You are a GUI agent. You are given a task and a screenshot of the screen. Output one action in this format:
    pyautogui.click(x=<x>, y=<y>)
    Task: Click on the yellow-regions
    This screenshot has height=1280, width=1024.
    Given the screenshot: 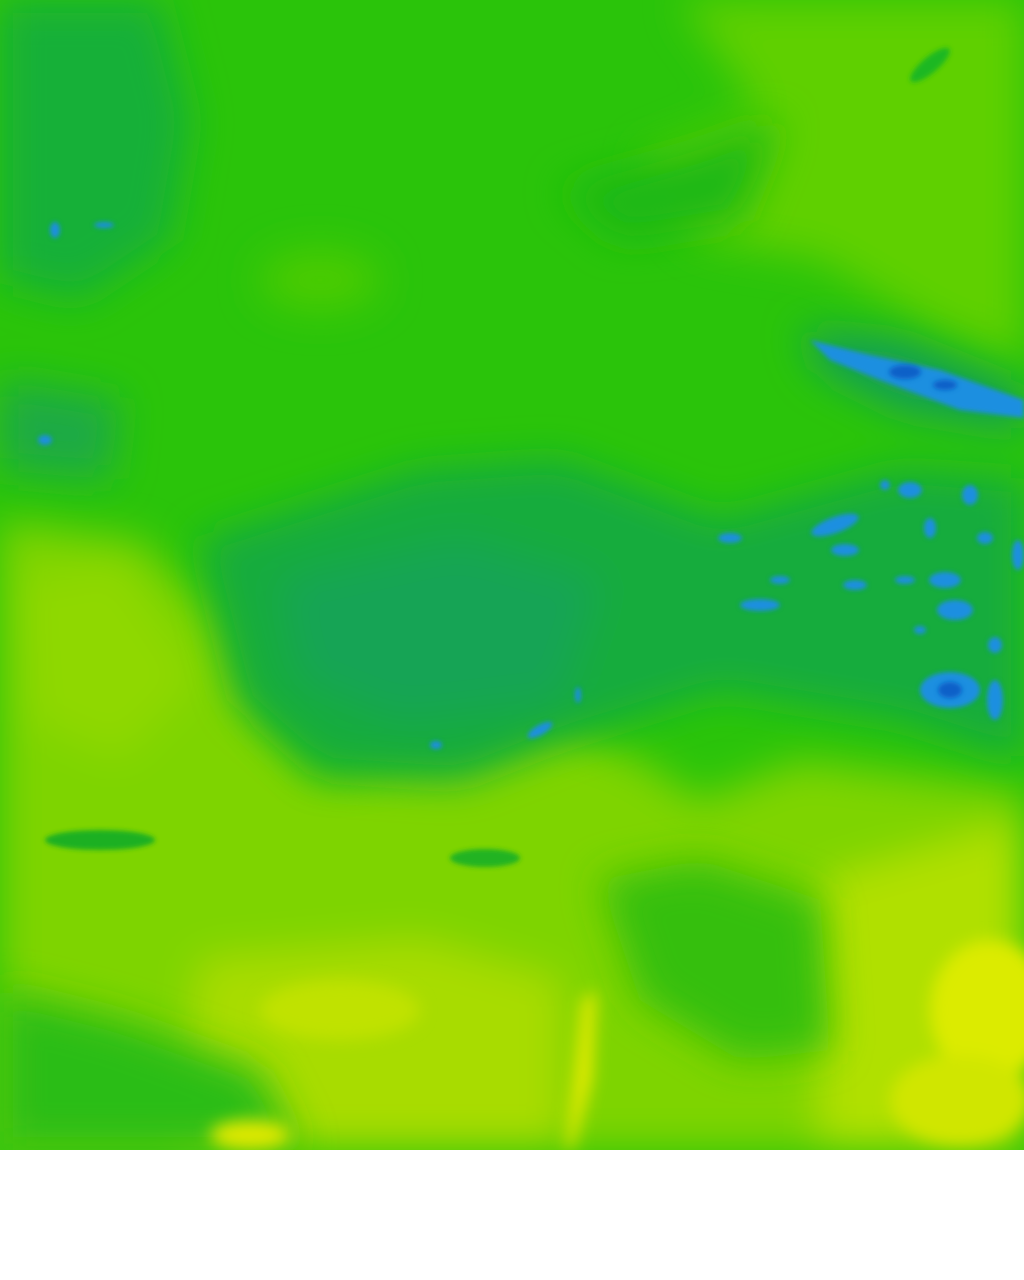 What is the action you would take?
    pyautogui.click(x=617, y=1045)
    